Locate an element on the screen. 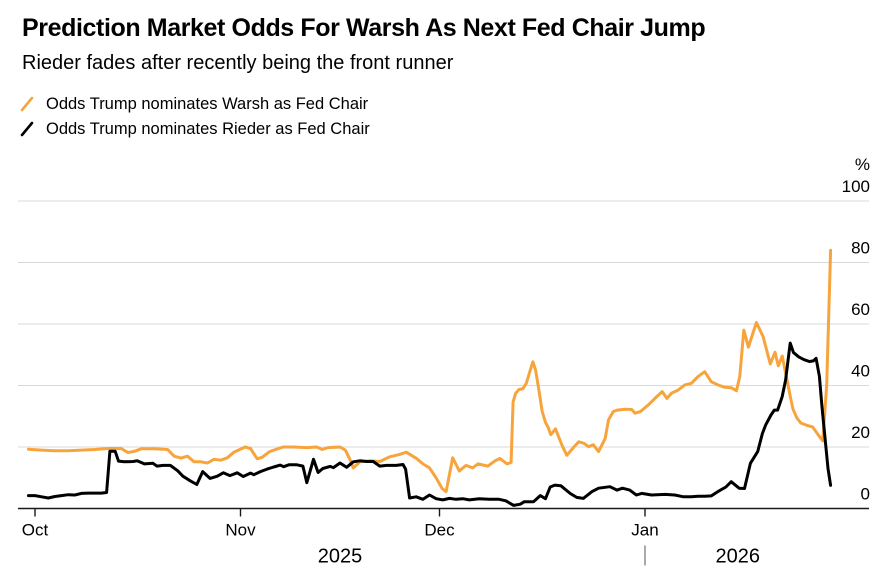 This screenshot has height=583, width=893. y-axis-unit-label: % is located at coordinates (862, 164).